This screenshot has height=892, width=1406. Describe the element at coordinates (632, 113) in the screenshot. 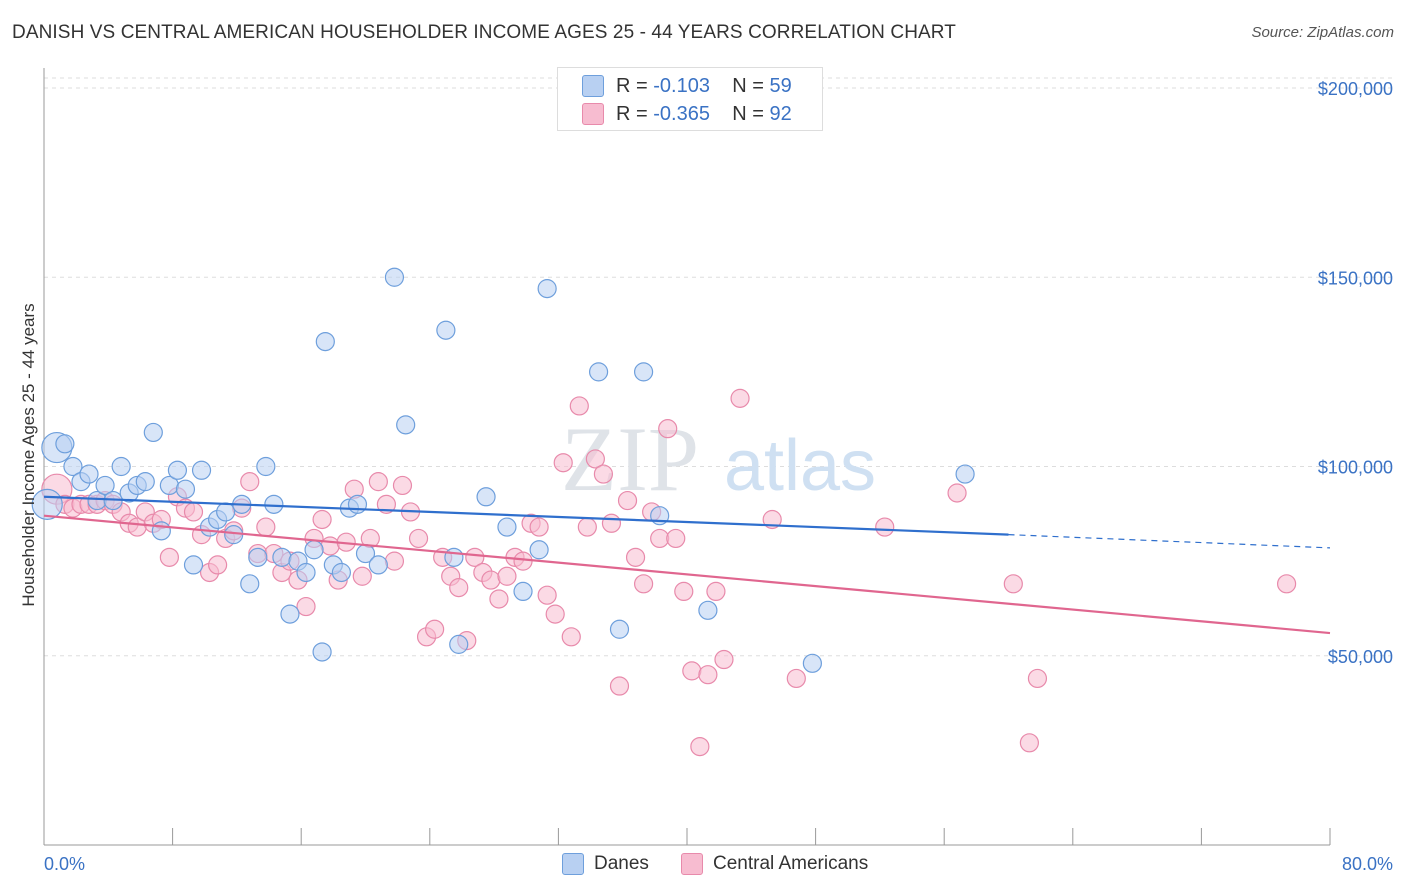

I see `central-r-label: R =` at that location.